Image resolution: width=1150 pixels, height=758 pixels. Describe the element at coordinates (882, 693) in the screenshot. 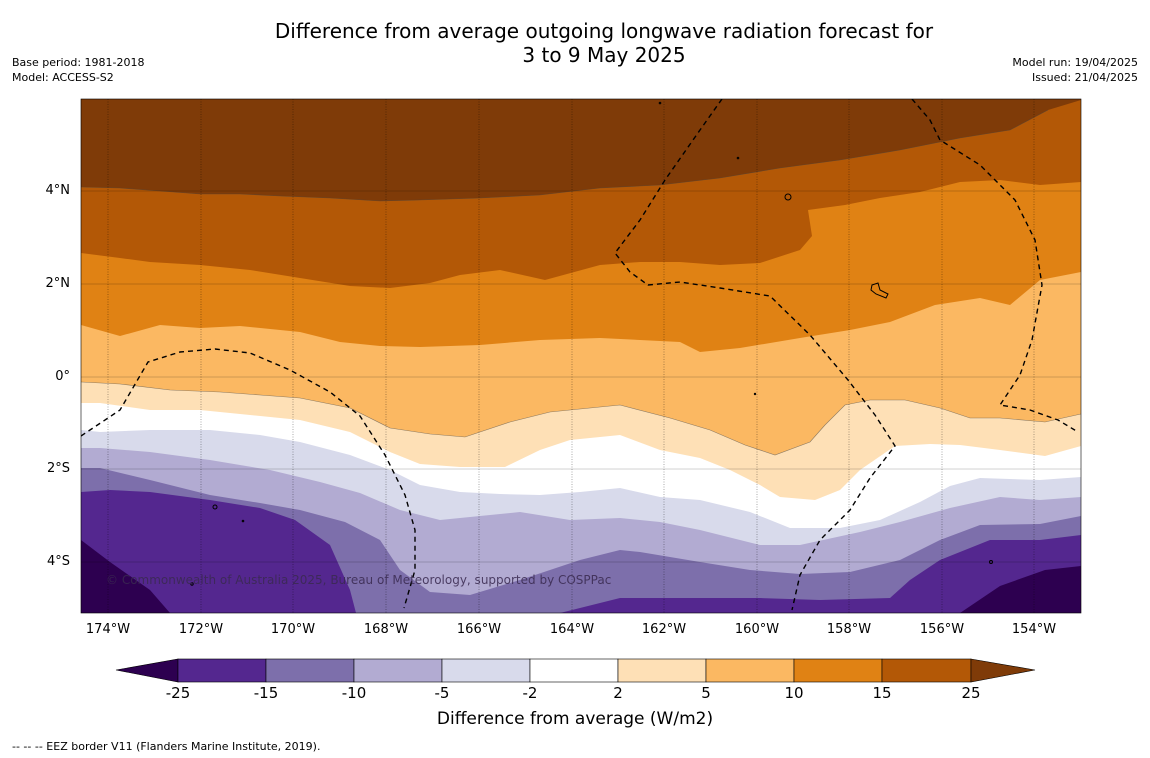

I see `colorbar-label-p15: 15` at that location.